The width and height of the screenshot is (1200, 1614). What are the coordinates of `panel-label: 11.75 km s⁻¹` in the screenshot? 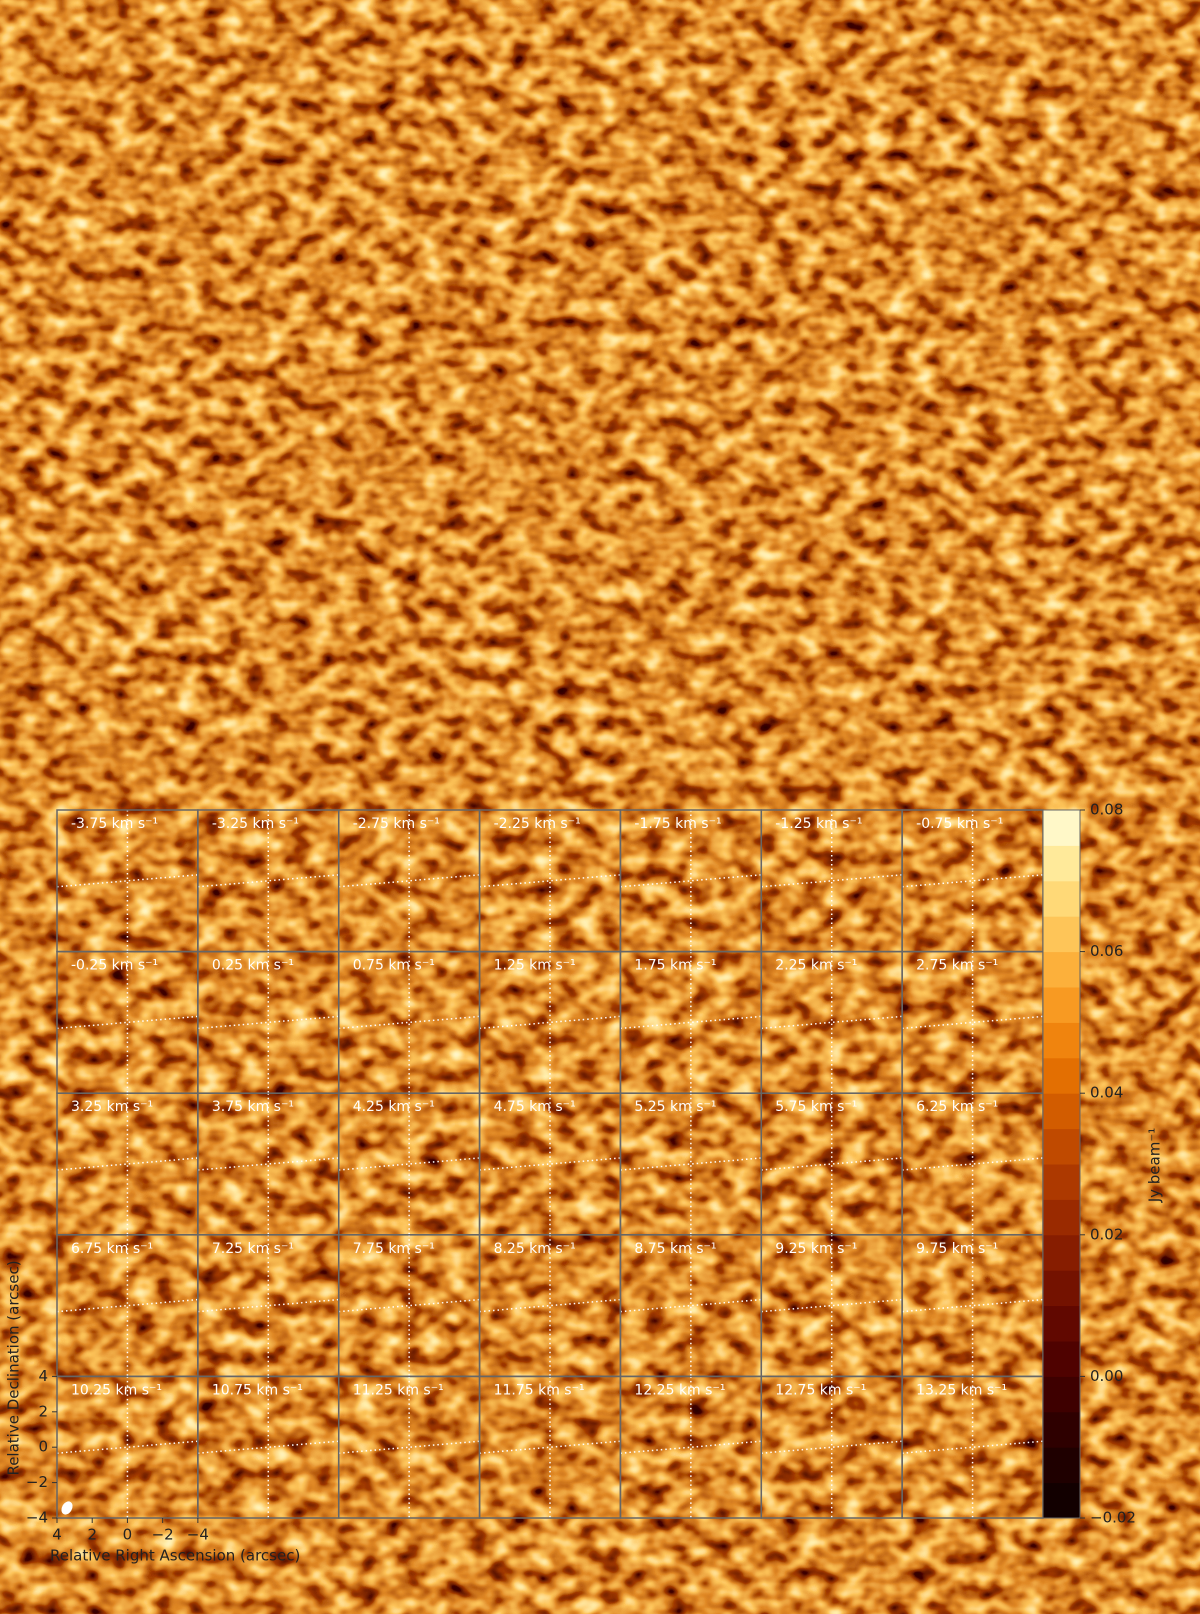 It's located at (539, 1390).